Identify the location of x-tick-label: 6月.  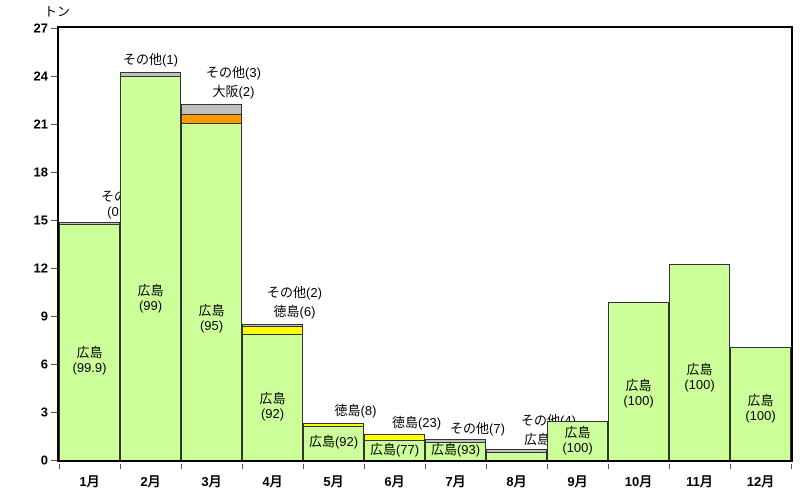
(394, 481).